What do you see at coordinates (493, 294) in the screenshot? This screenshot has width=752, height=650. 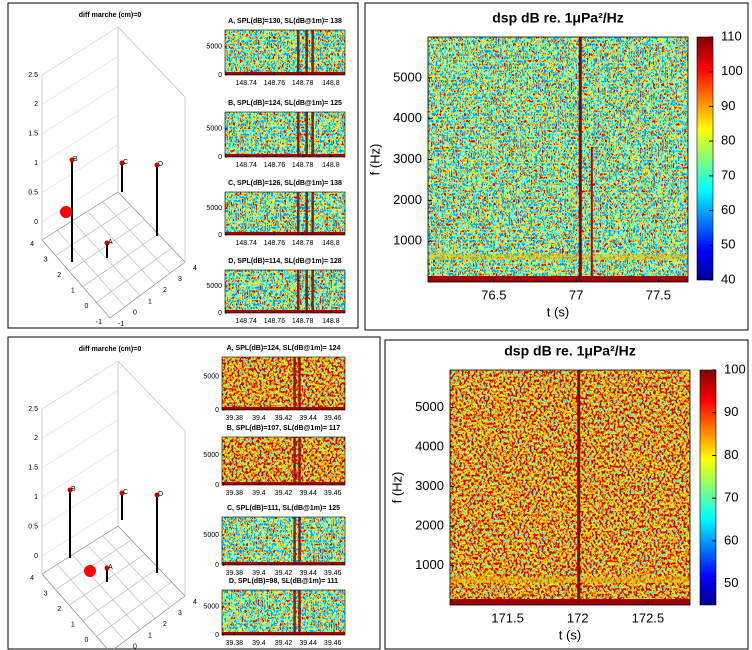 I see `x-tick-label: 76.5` at bounding box center [493, 294].